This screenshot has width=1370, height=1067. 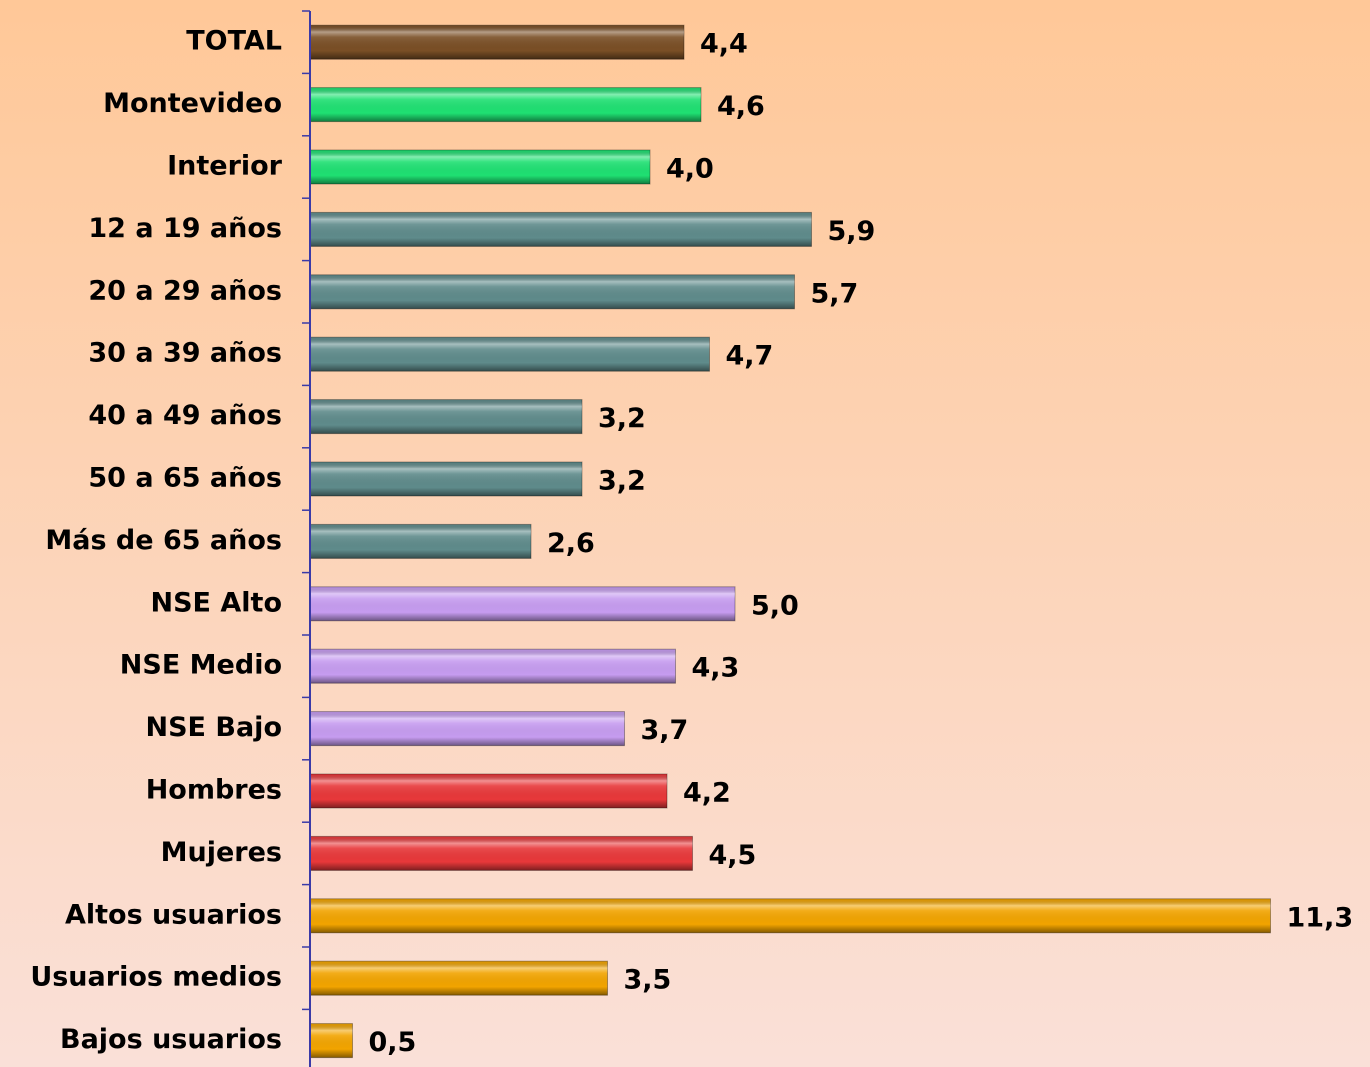 I want to click on value-label: 11,3, so click(x=1320, y=917).